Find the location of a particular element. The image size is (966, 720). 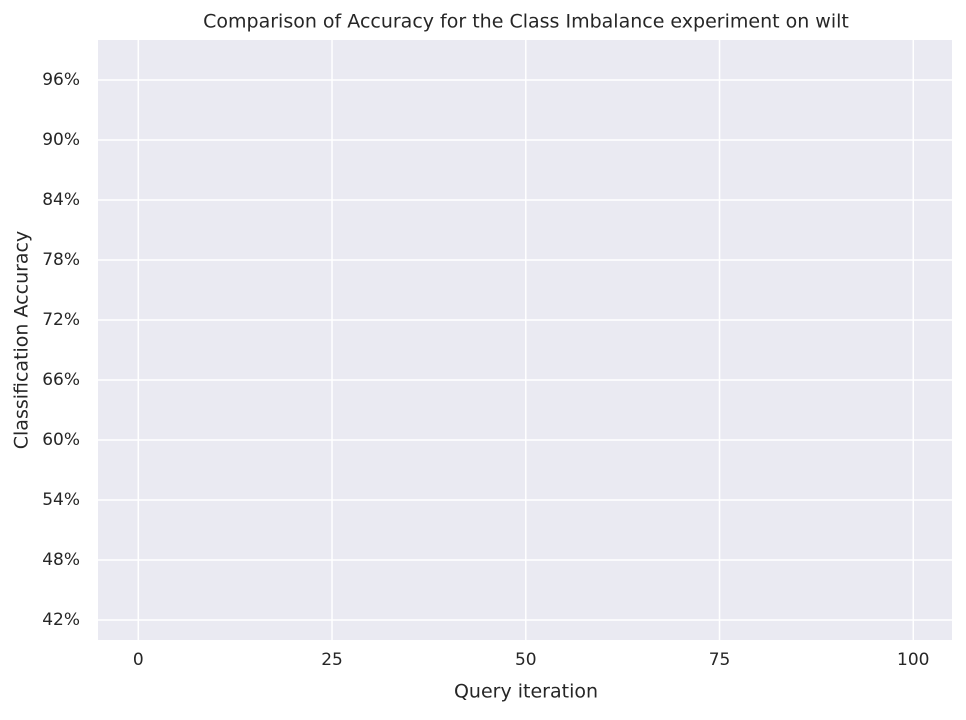

y-tick-label: 78% is located at coordinates (61, 260).